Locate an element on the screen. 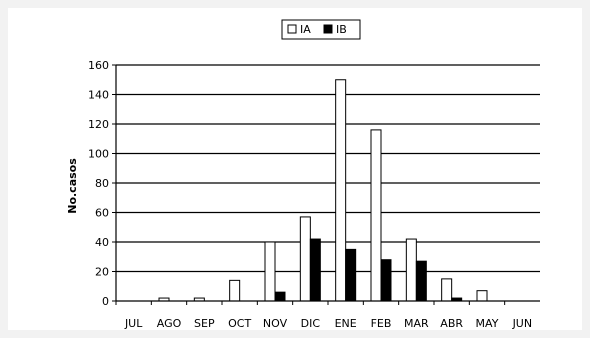 The width and height of the screenshot is (590, 338). x-tick-label: MAR is located at coordinates (416, 323).